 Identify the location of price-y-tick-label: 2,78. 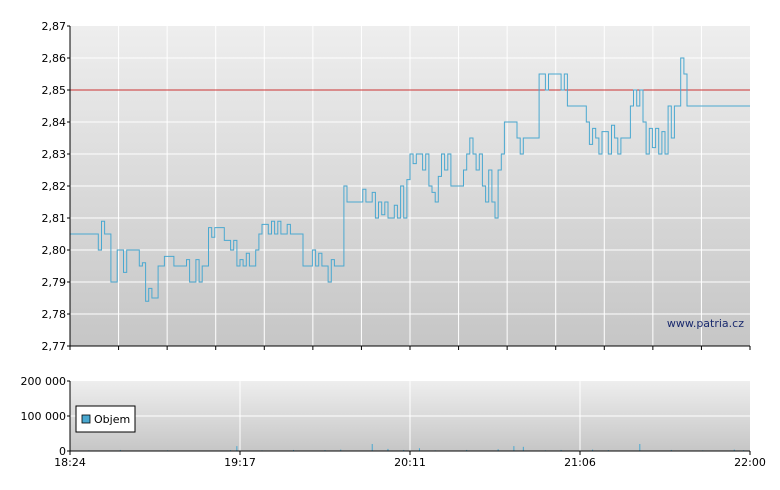
(54, 314).